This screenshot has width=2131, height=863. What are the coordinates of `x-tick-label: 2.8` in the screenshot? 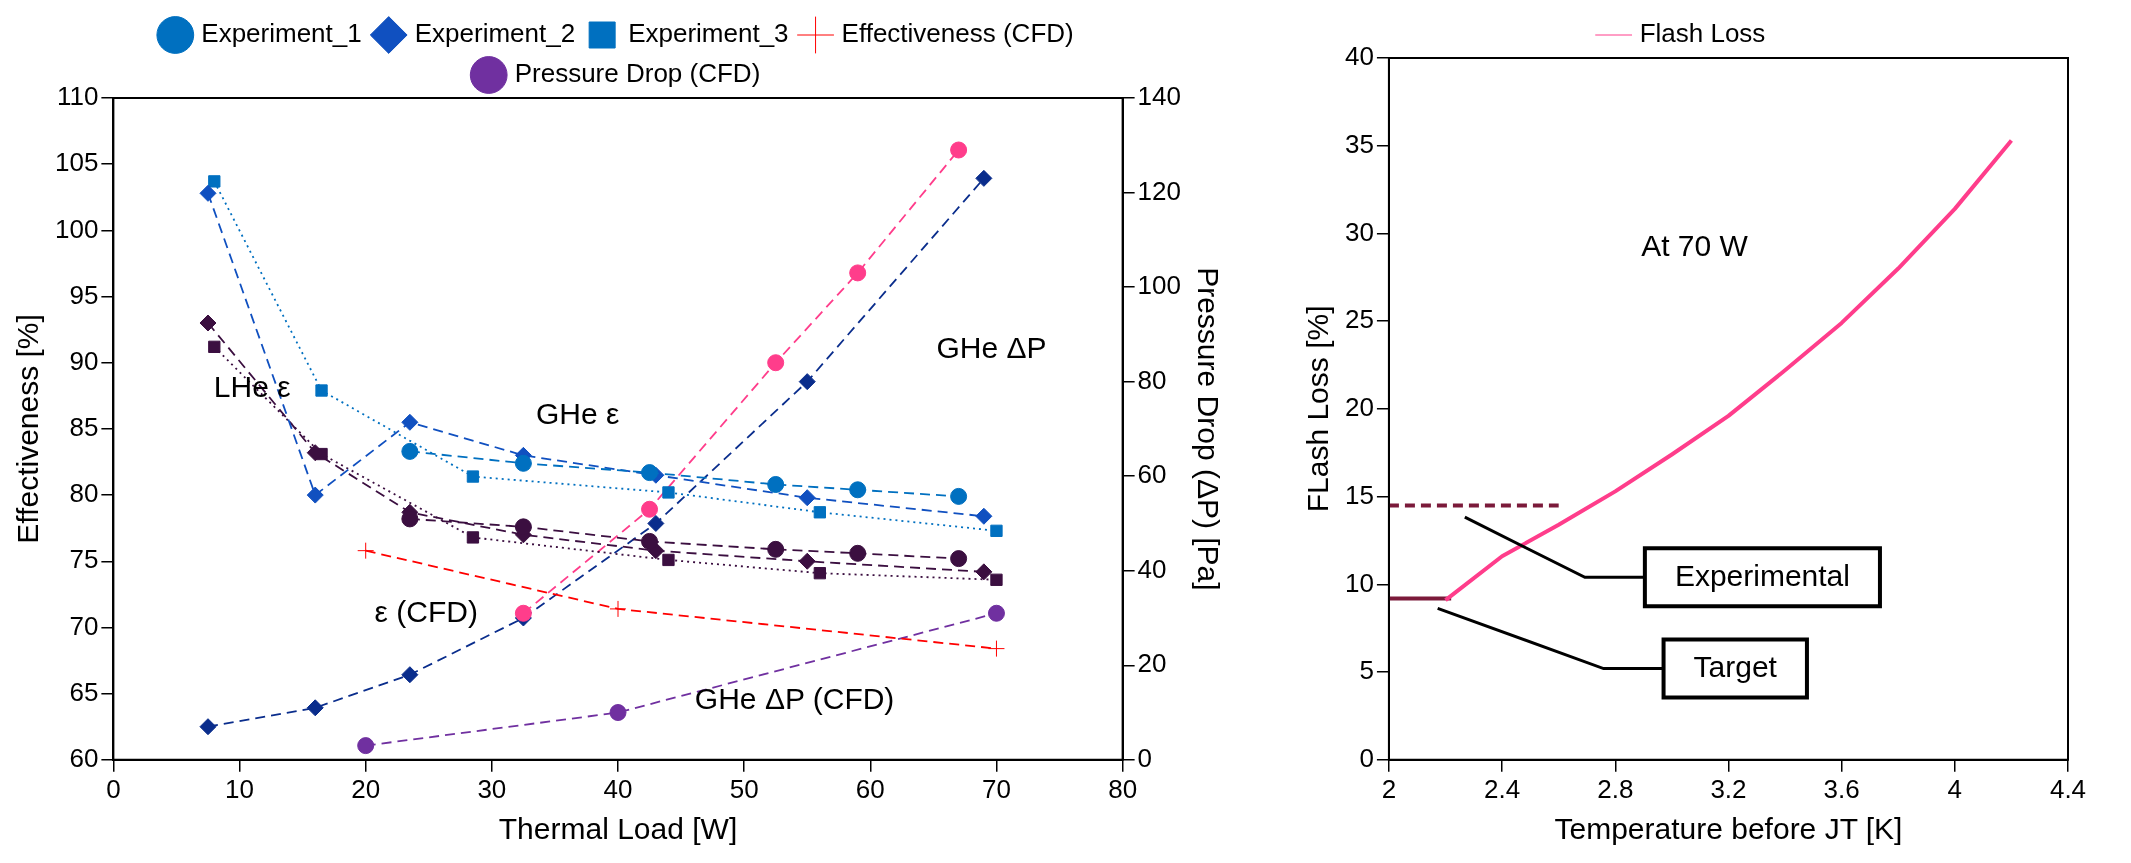 It's located at (1615, 788).